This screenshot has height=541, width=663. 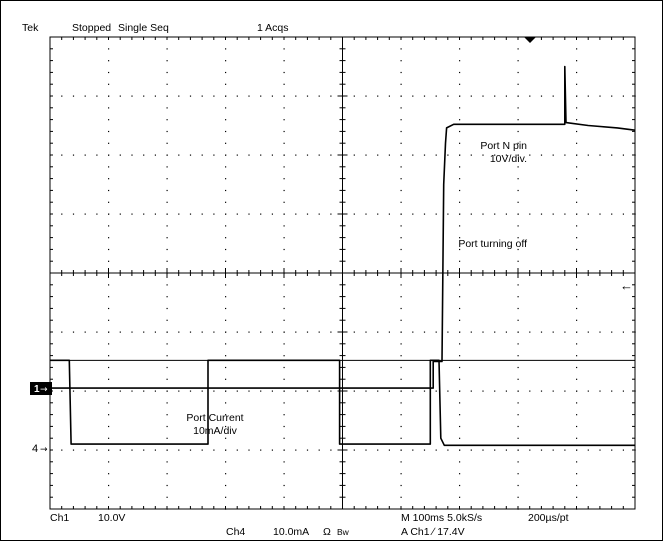 What do you see at coordinates (343, 532) in the screenshot?
I see `ch4-bandwidth: Bw` at bounding box center [343, 532].